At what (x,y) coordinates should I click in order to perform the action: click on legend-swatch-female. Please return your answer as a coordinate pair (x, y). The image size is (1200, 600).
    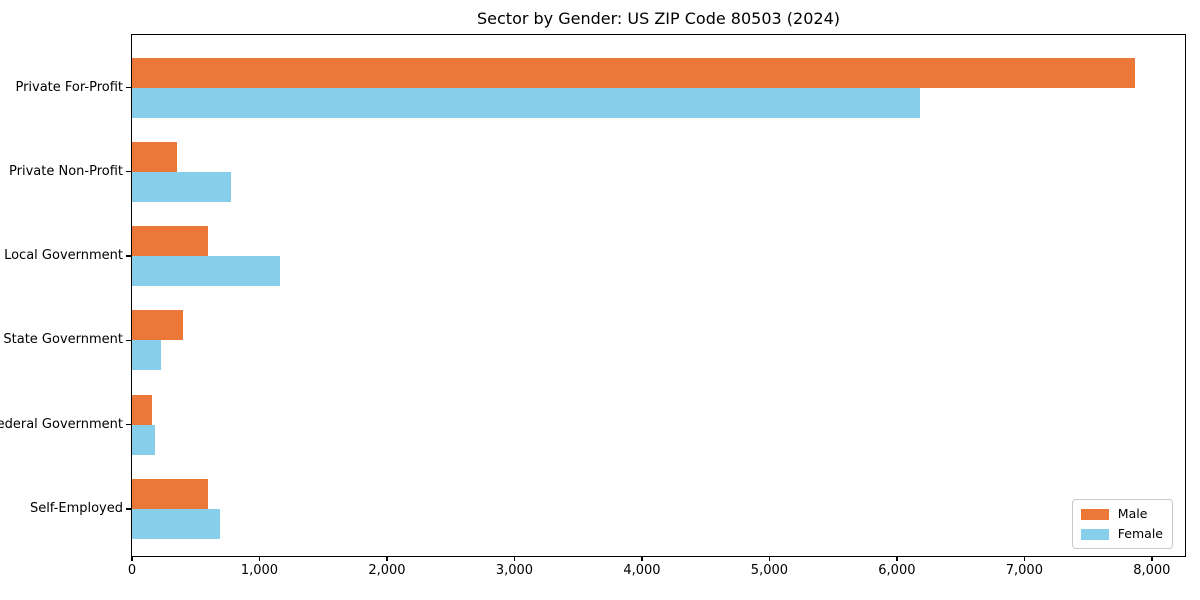
    Looking at the image, I should click on (1094, 534).